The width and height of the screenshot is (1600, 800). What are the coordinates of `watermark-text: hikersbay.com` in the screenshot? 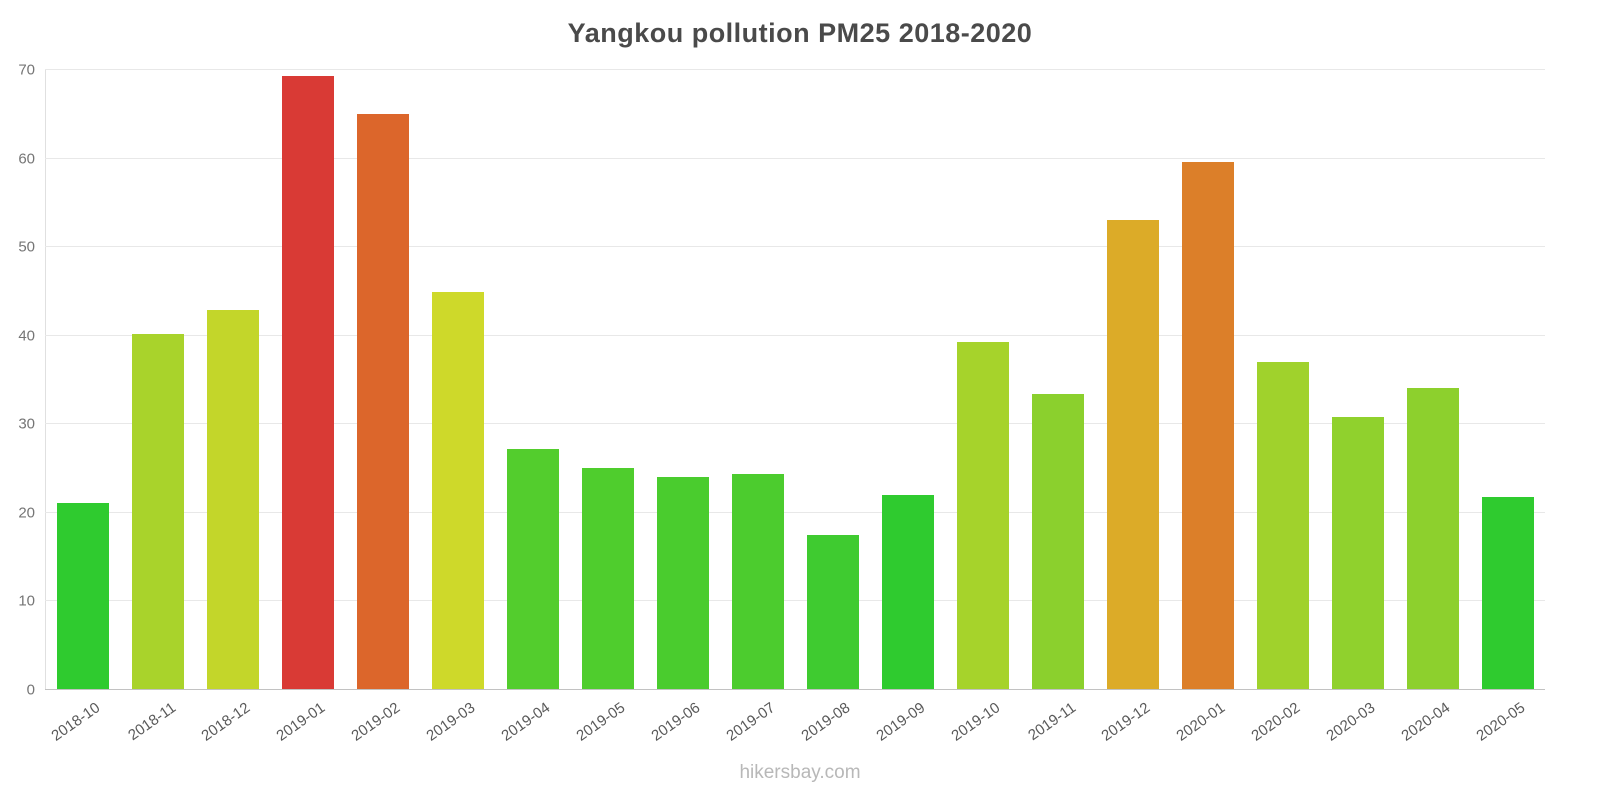 It's located at (800, 772).